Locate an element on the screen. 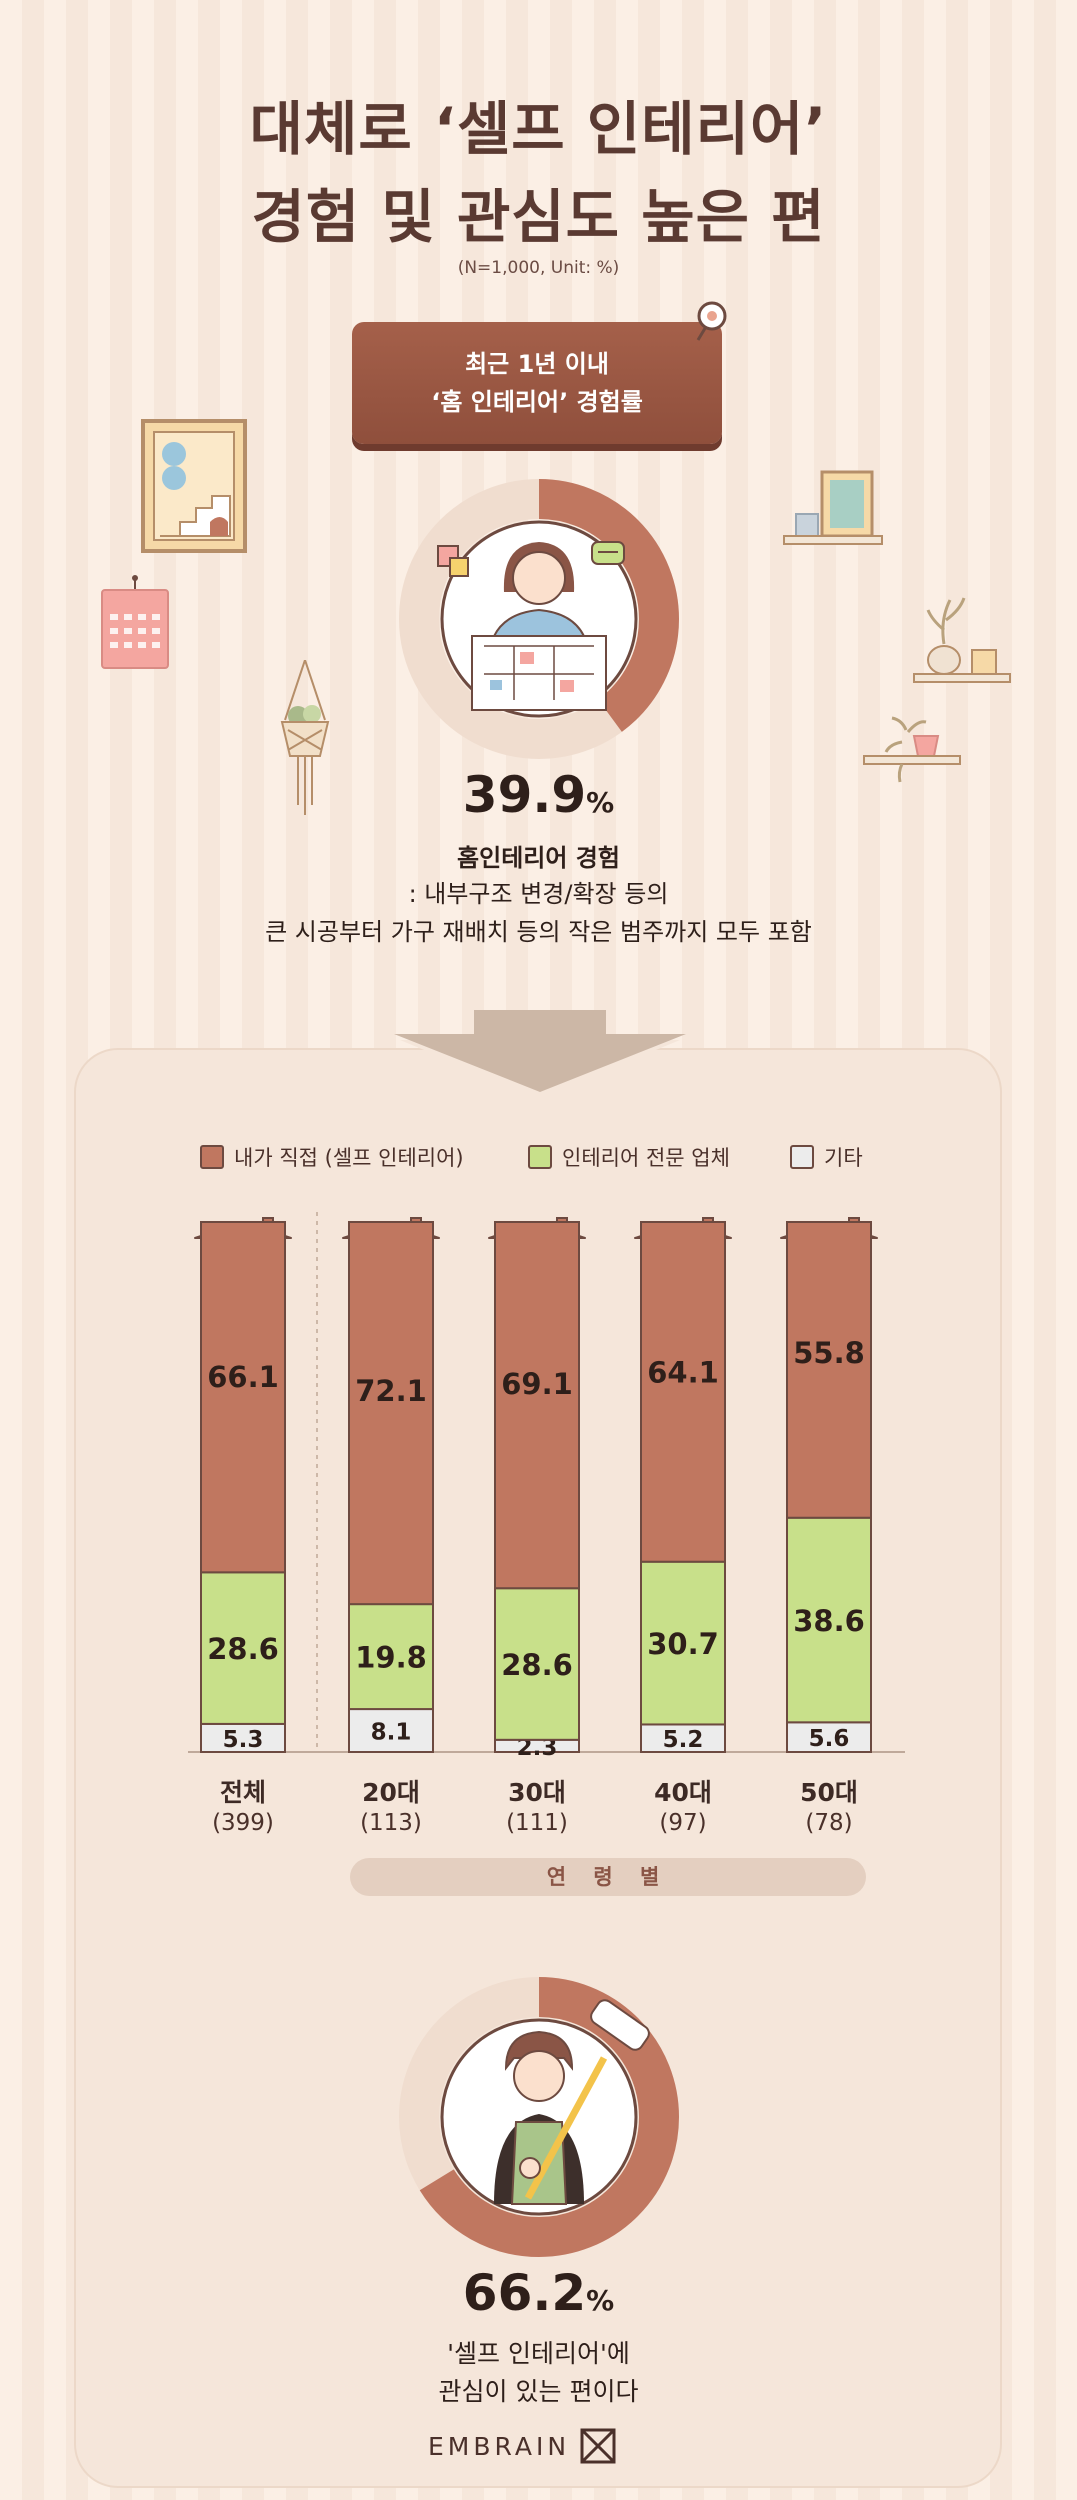  shelf-frame-icon is located at coordinates (833, 507).